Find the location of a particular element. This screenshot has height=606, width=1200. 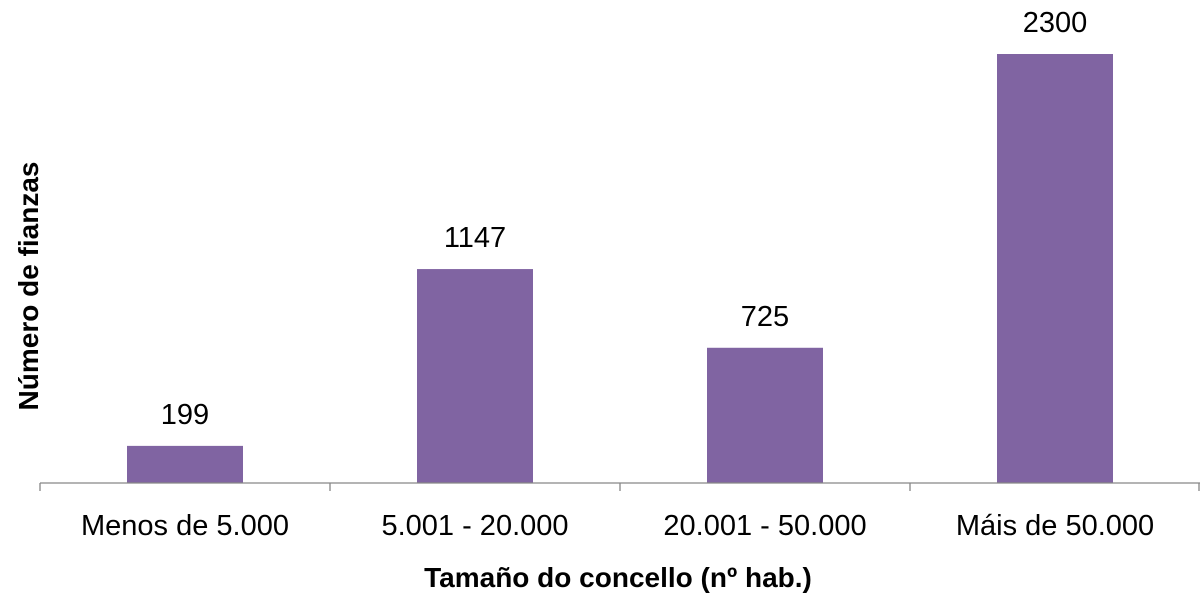

data-label-1: 199 is located at coordinates (185, 415).